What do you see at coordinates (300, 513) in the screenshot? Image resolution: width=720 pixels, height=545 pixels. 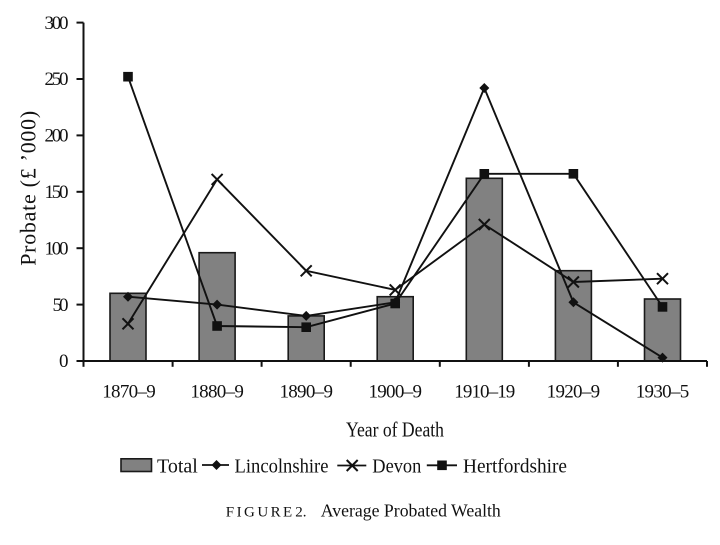 I see `svg-text: 2.` at bounding box center [300, 513].